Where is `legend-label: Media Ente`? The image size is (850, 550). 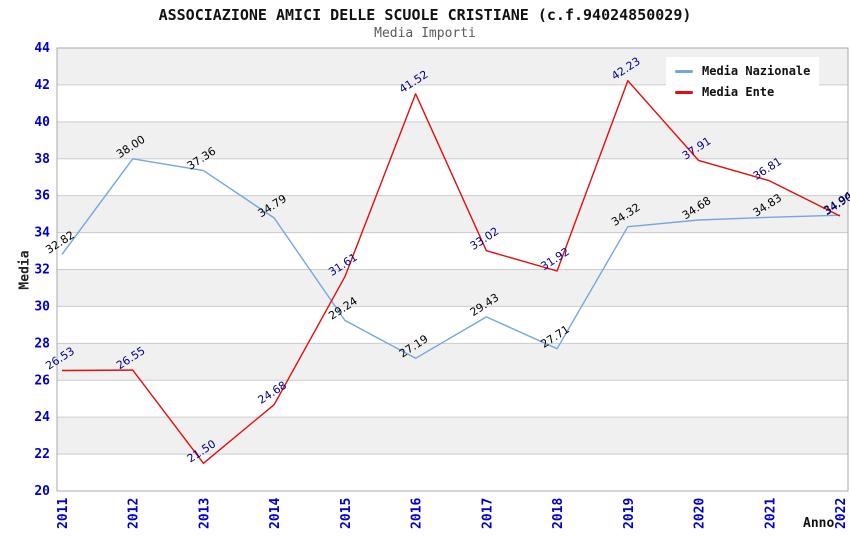 legend-label: Media Ente is located at coordinates (738, 92).